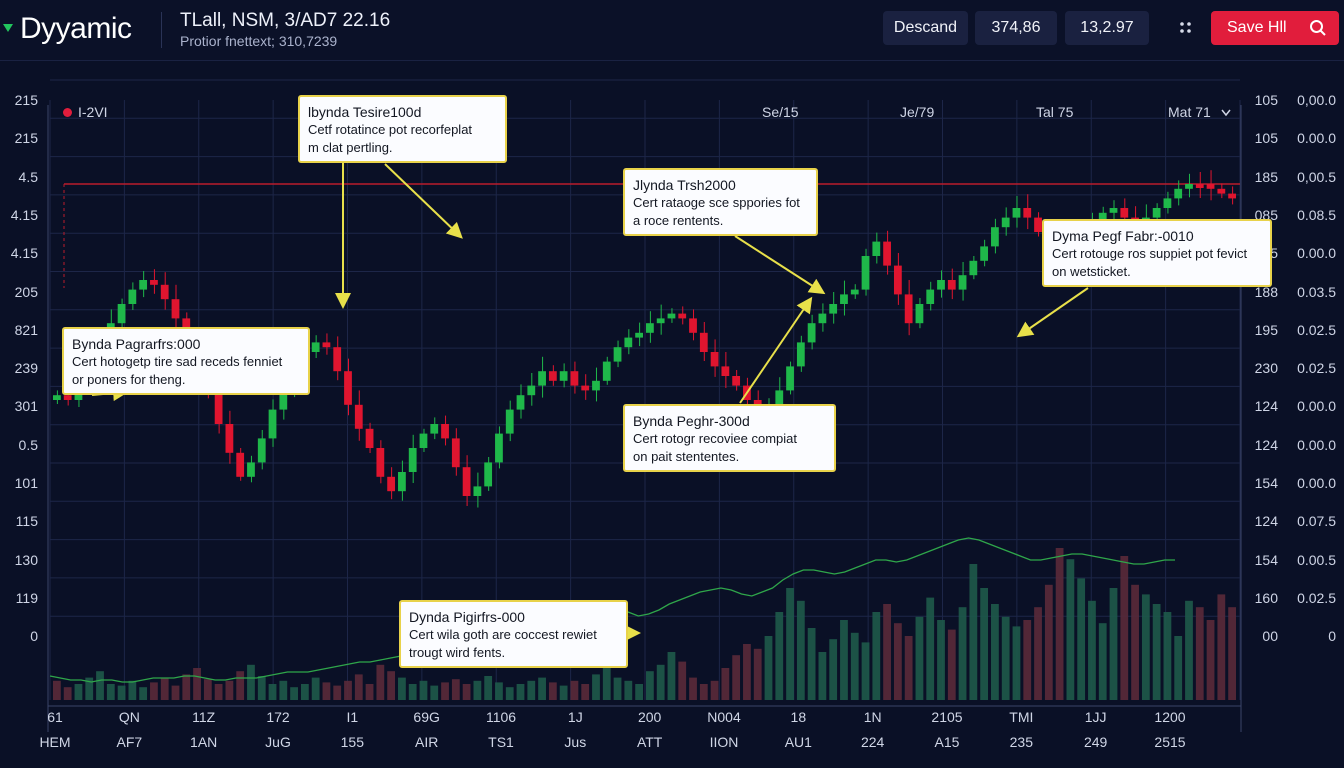 The height and width of the screenshot is (768, 1344). What do you see at coordinates (1199, 112) in the screenshot?
I see `period-selector: Mat 71` at bounding box center [1199, 112].